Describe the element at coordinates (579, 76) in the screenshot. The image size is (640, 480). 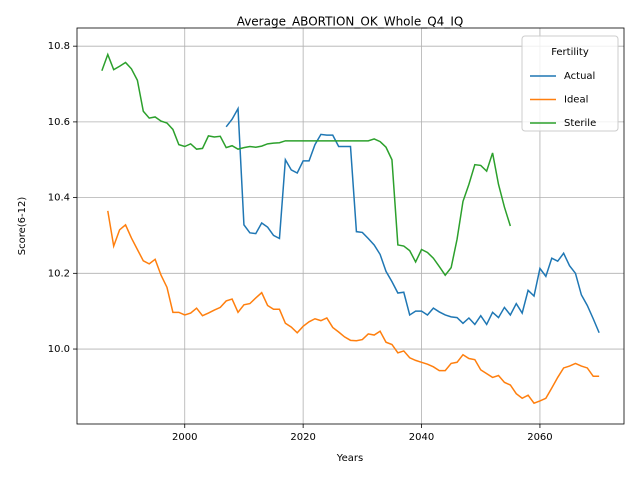
I see `legend-label: Actual` at that location.